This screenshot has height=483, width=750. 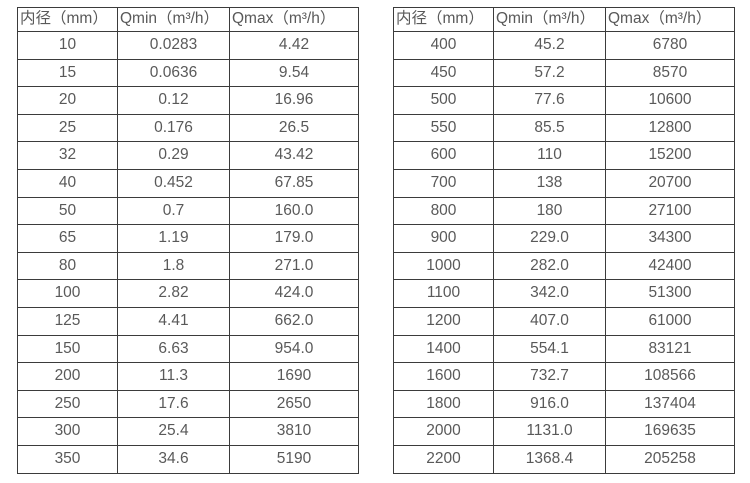 What do you see at coordinates (67, 45) in the screenshot?
I see `table-cell: 10` at bounding box center [67, 45].